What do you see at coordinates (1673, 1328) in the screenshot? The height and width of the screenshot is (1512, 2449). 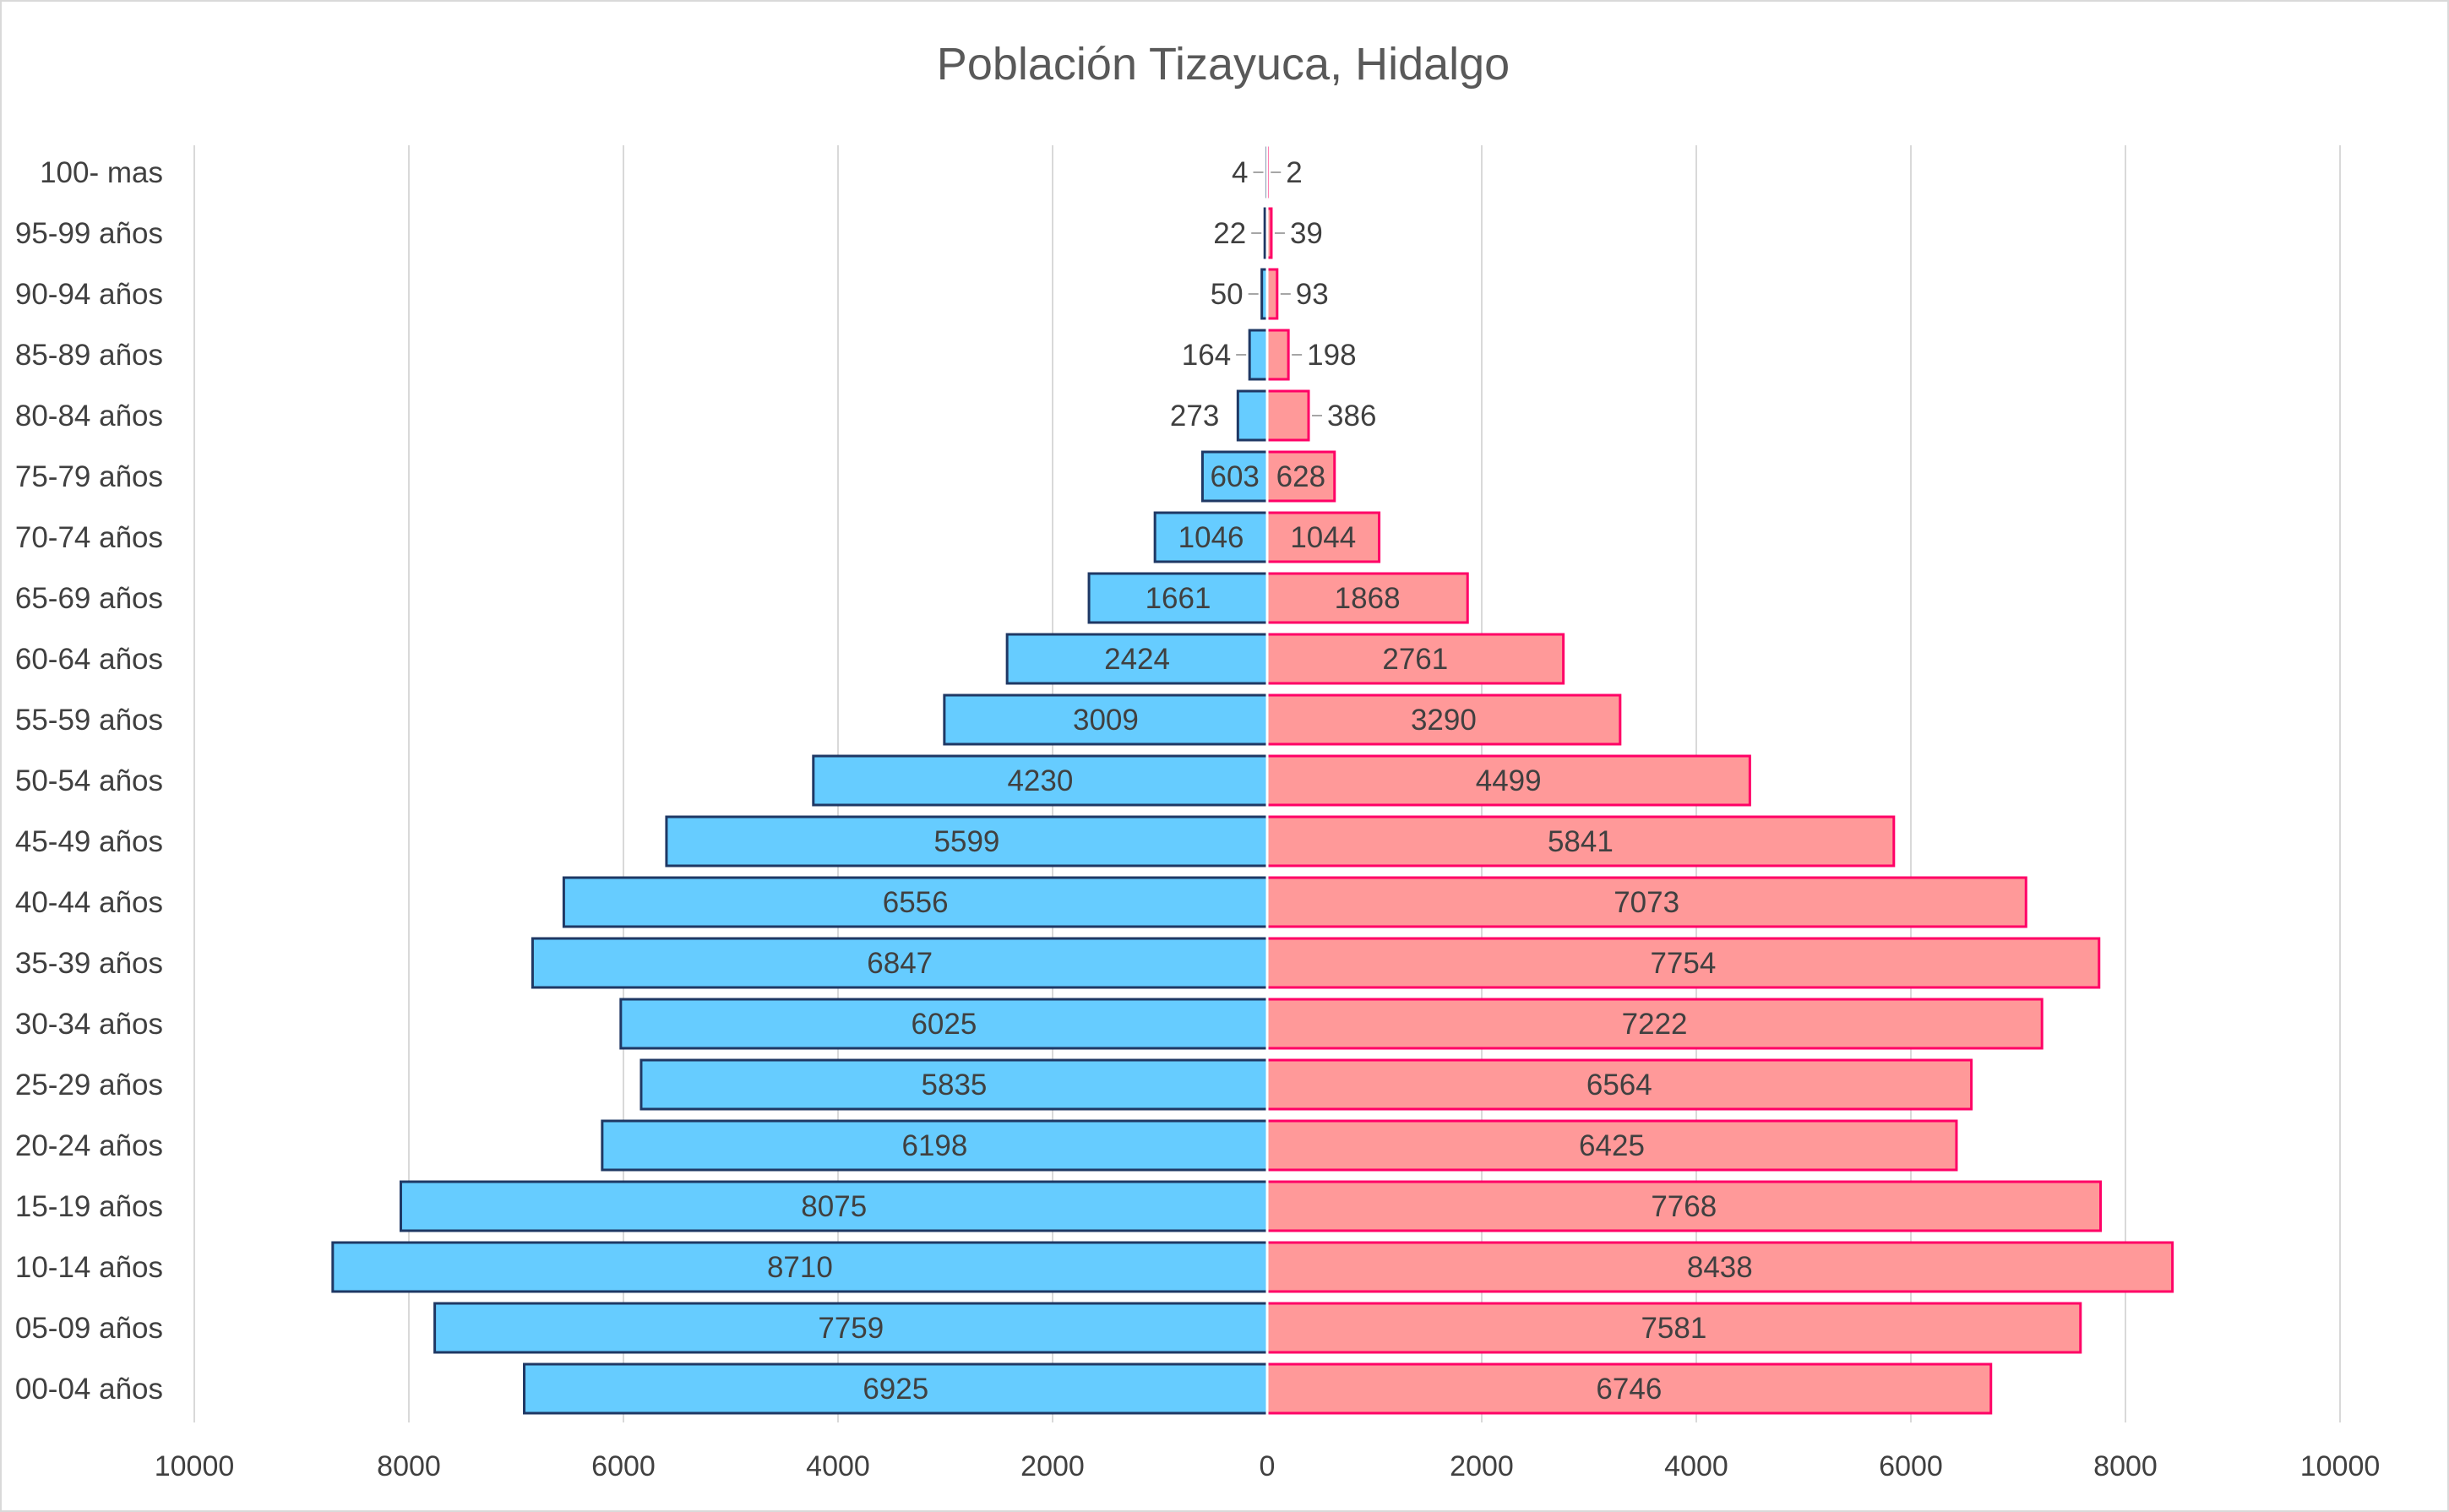 I see `data-label-right: 7581` at bounding box center [1673, 1328].